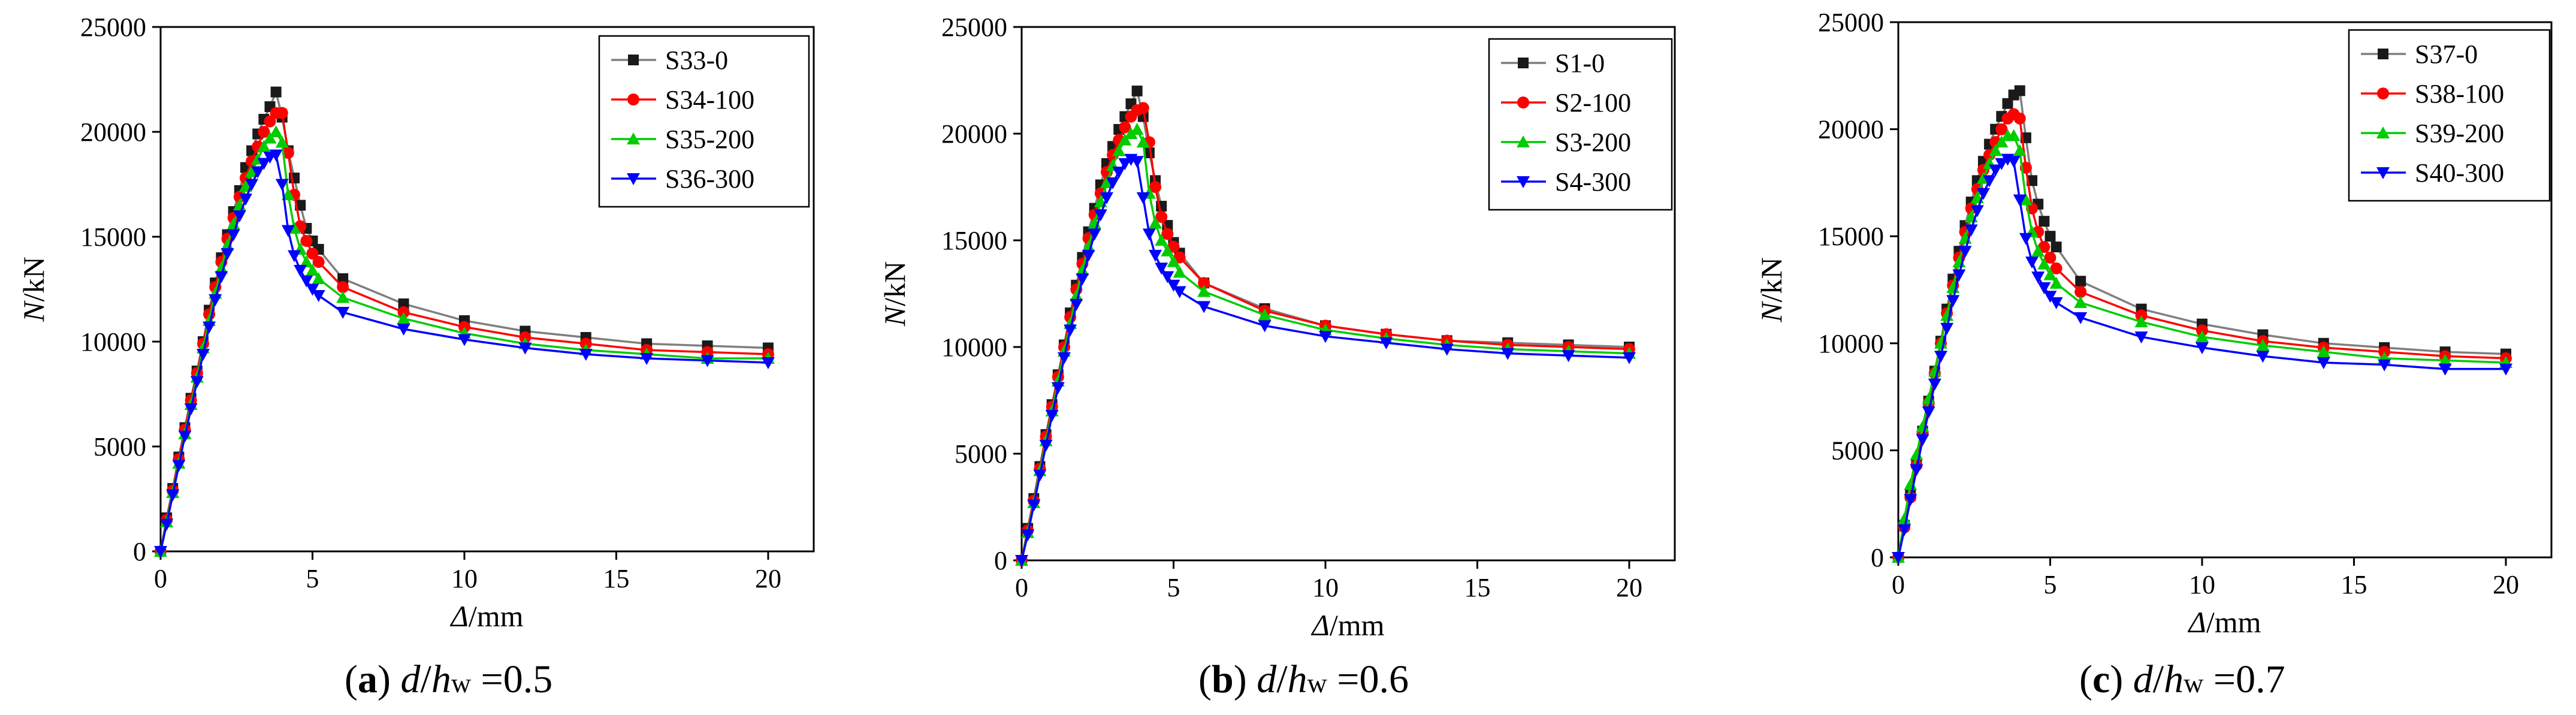 The width and height of the screenshot is (2576, 715). What do you see at coordinates (696, 60) in the screenshot?
I see `legend-label: S33-0` at bounding box center [696, 60].